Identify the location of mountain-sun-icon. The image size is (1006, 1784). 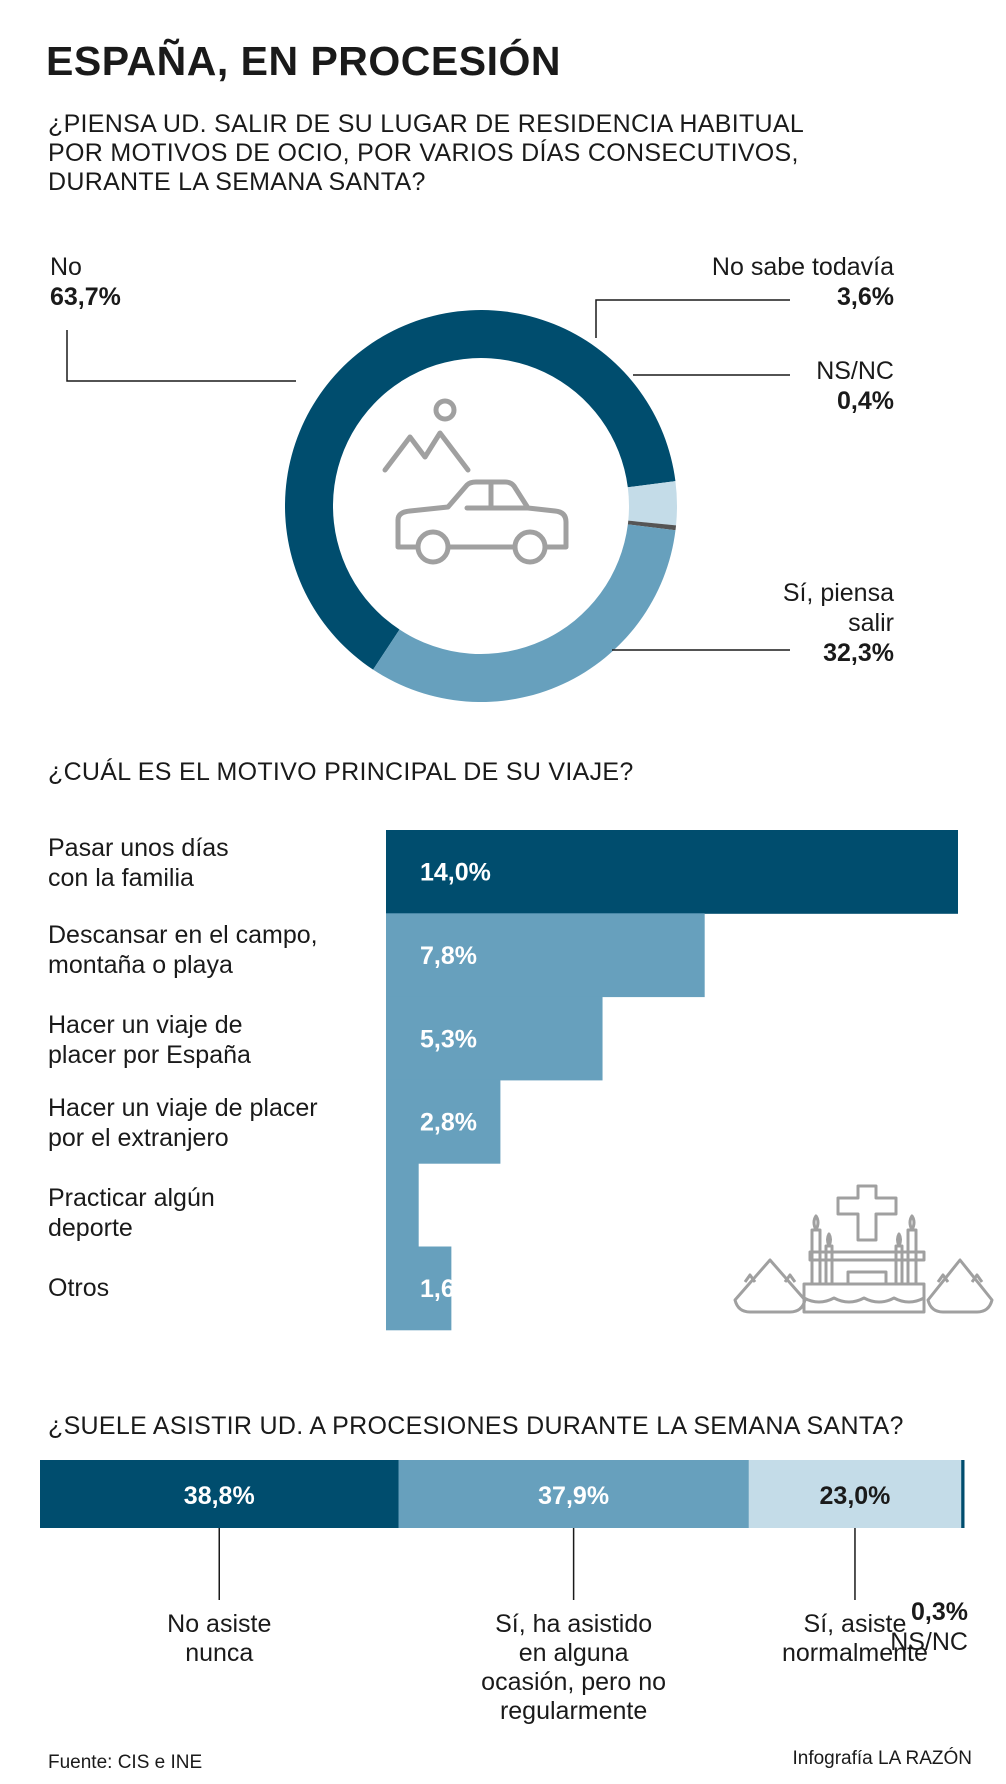
(426, 435).